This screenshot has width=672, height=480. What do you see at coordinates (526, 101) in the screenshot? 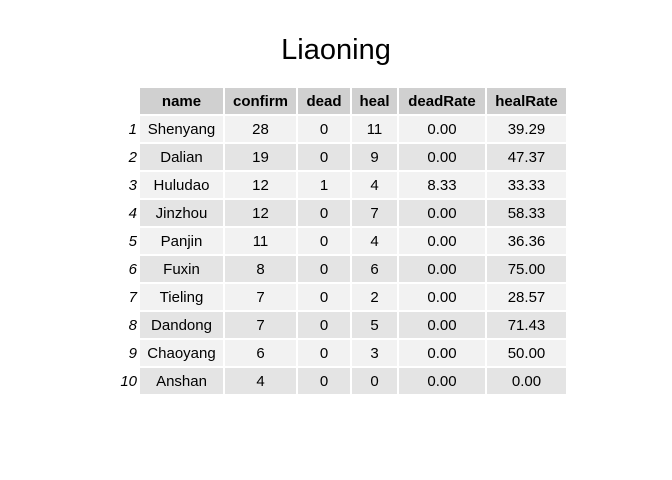
I see `column-header-healrate: healRate` at bounding box center [526, 101].